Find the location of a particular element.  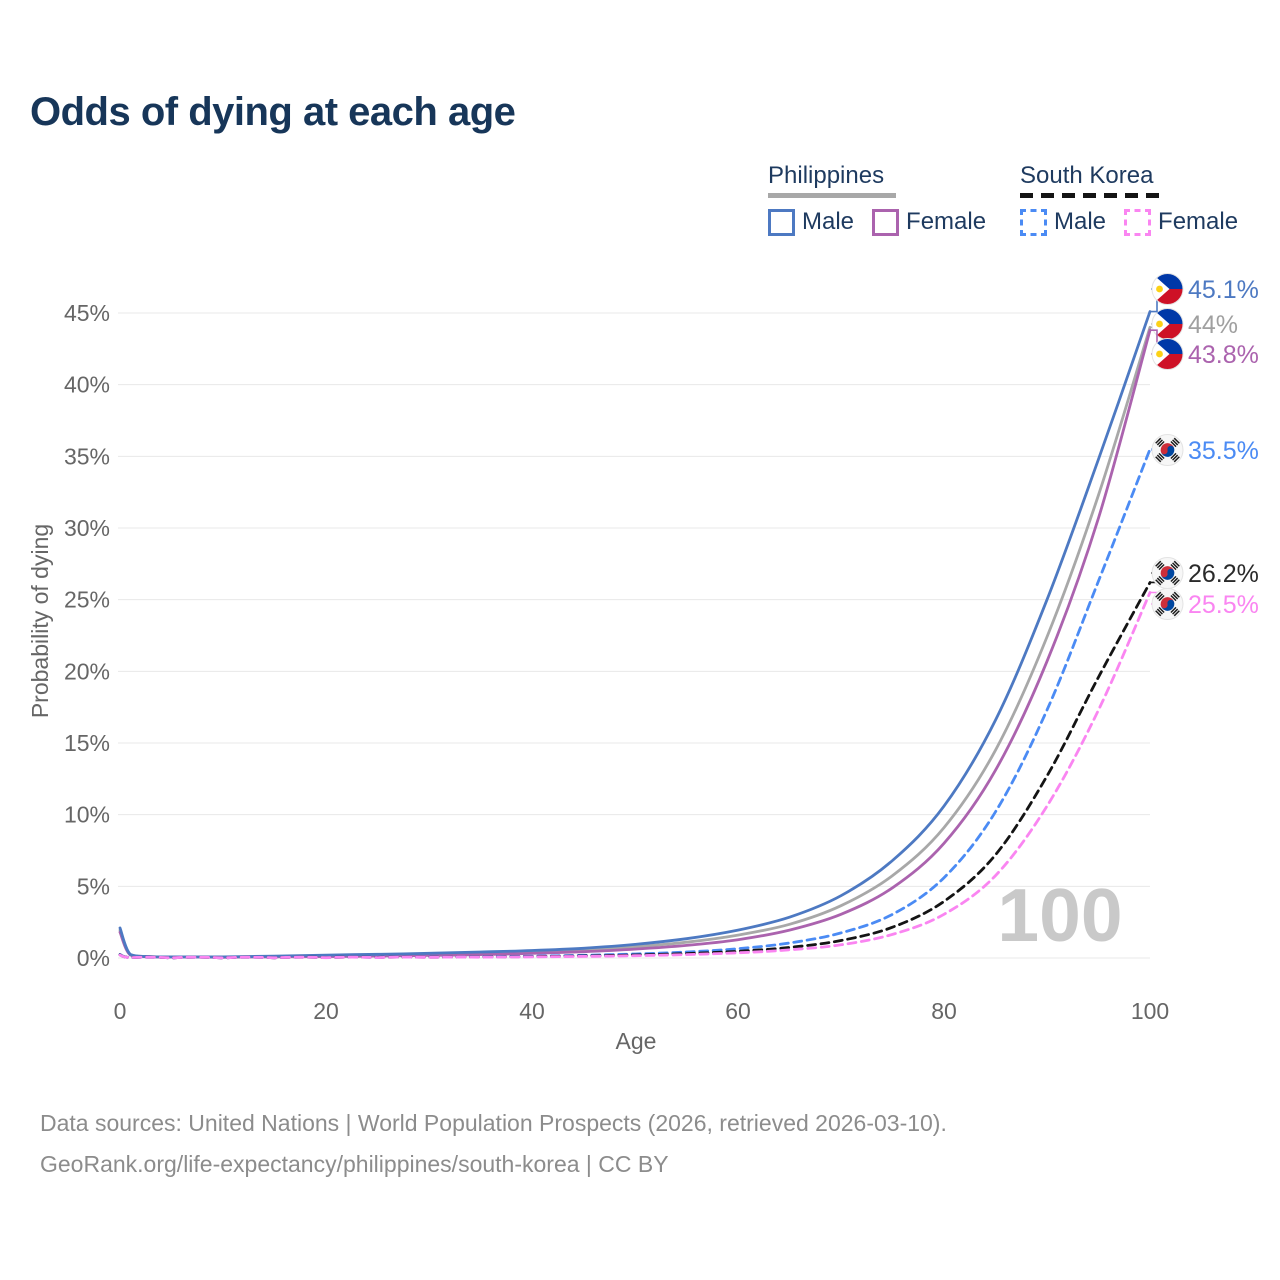

page-title: Odds of dying at each age is located at coordinates (273, 112).